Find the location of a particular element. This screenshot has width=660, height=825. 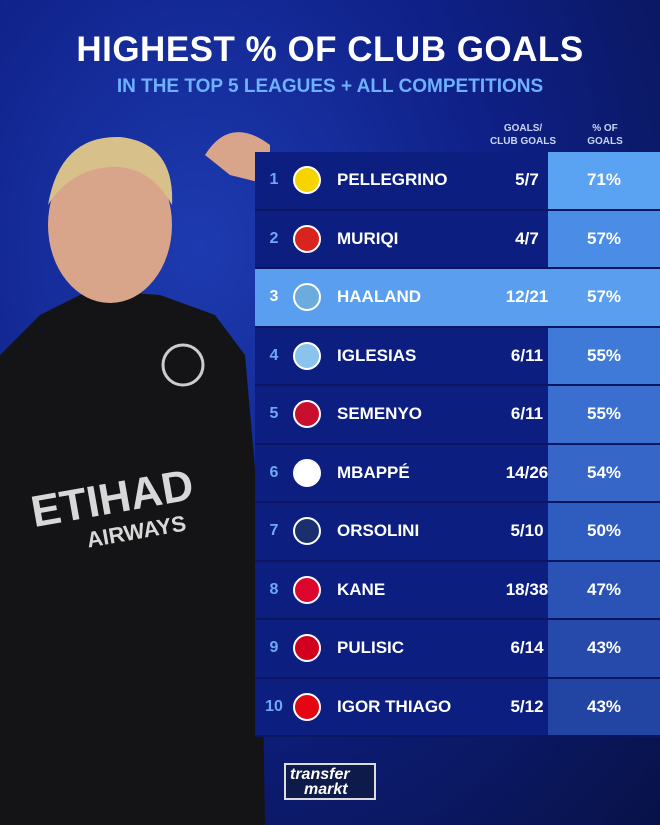

page-title: HIGHEST % OF CLUB GOALS is located at coordinates (330, 49).